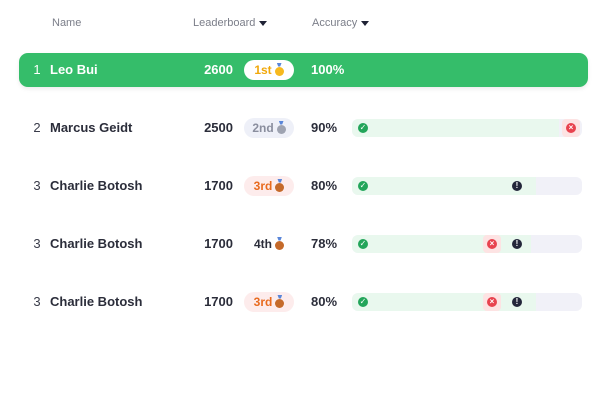  Describe the element at coordinates (37, 127) in the screenshot. I see `rank-number: 2` at that location.